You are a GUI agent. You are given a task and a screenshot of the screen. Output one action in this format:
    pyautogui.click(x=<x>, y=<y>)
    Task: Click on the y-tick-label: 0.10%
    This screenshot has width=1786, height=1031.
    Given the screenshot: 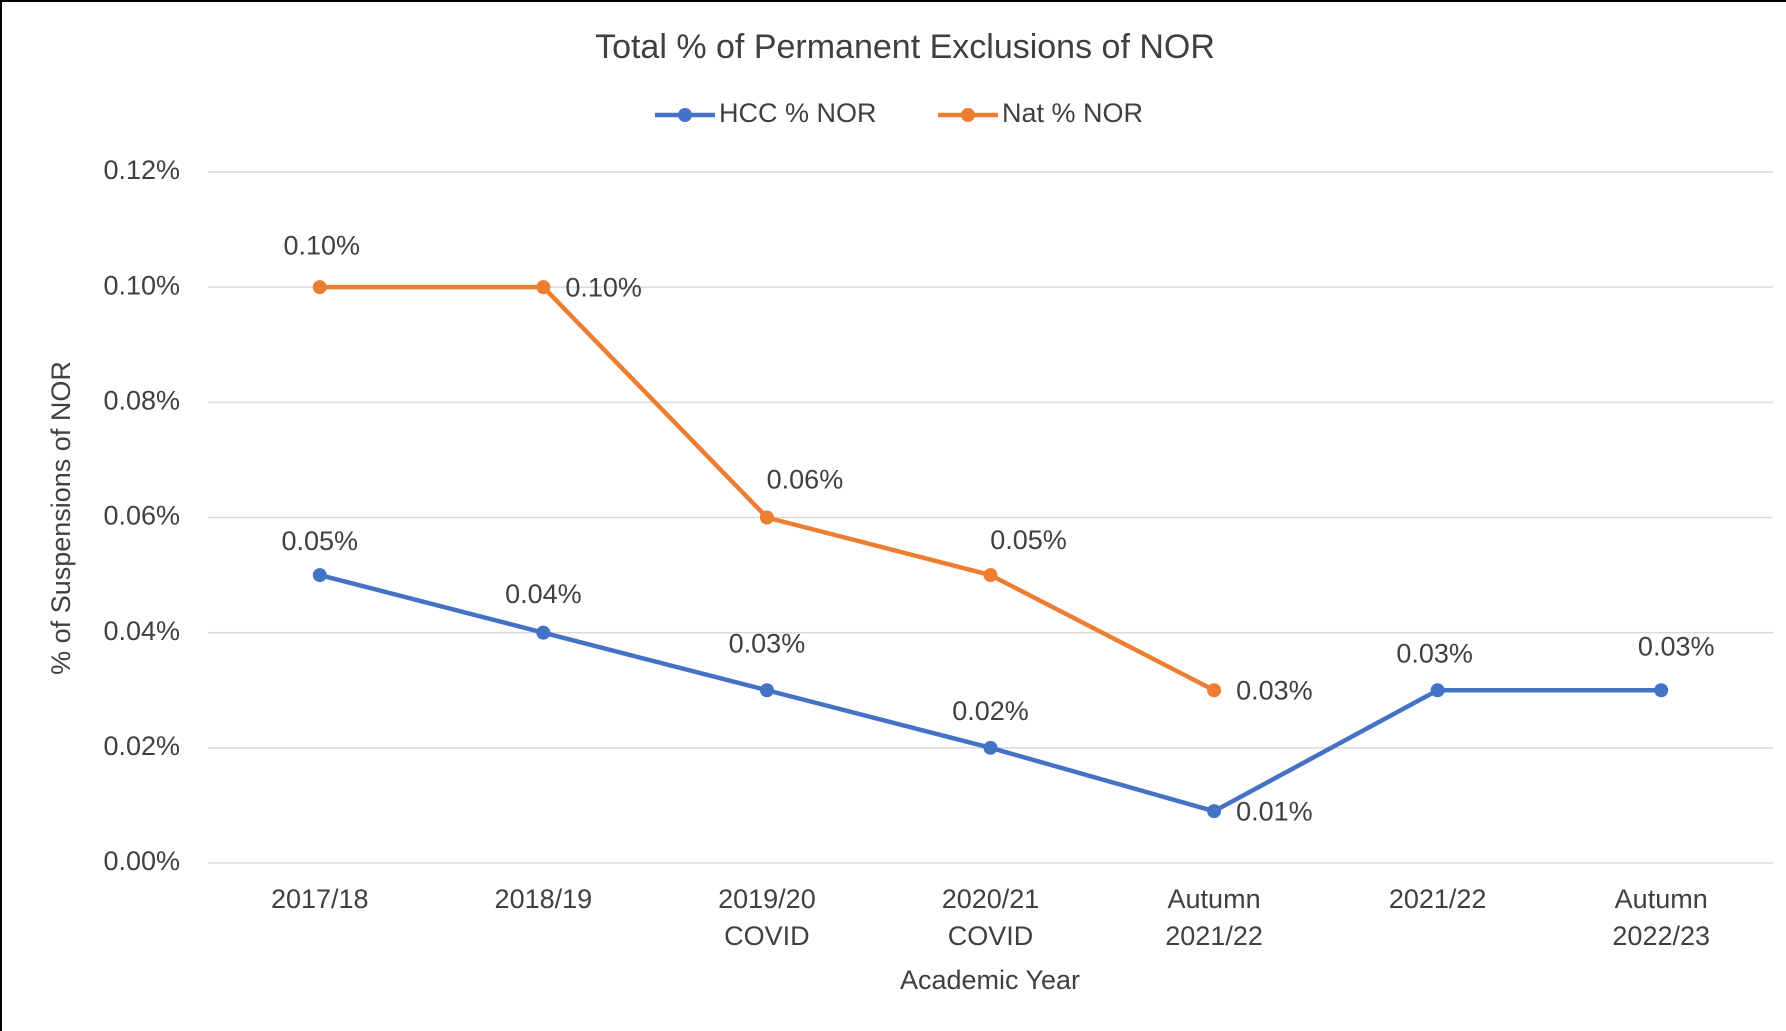 What is the action you would take?
    pyautogui.click(x=141, y=285)
    